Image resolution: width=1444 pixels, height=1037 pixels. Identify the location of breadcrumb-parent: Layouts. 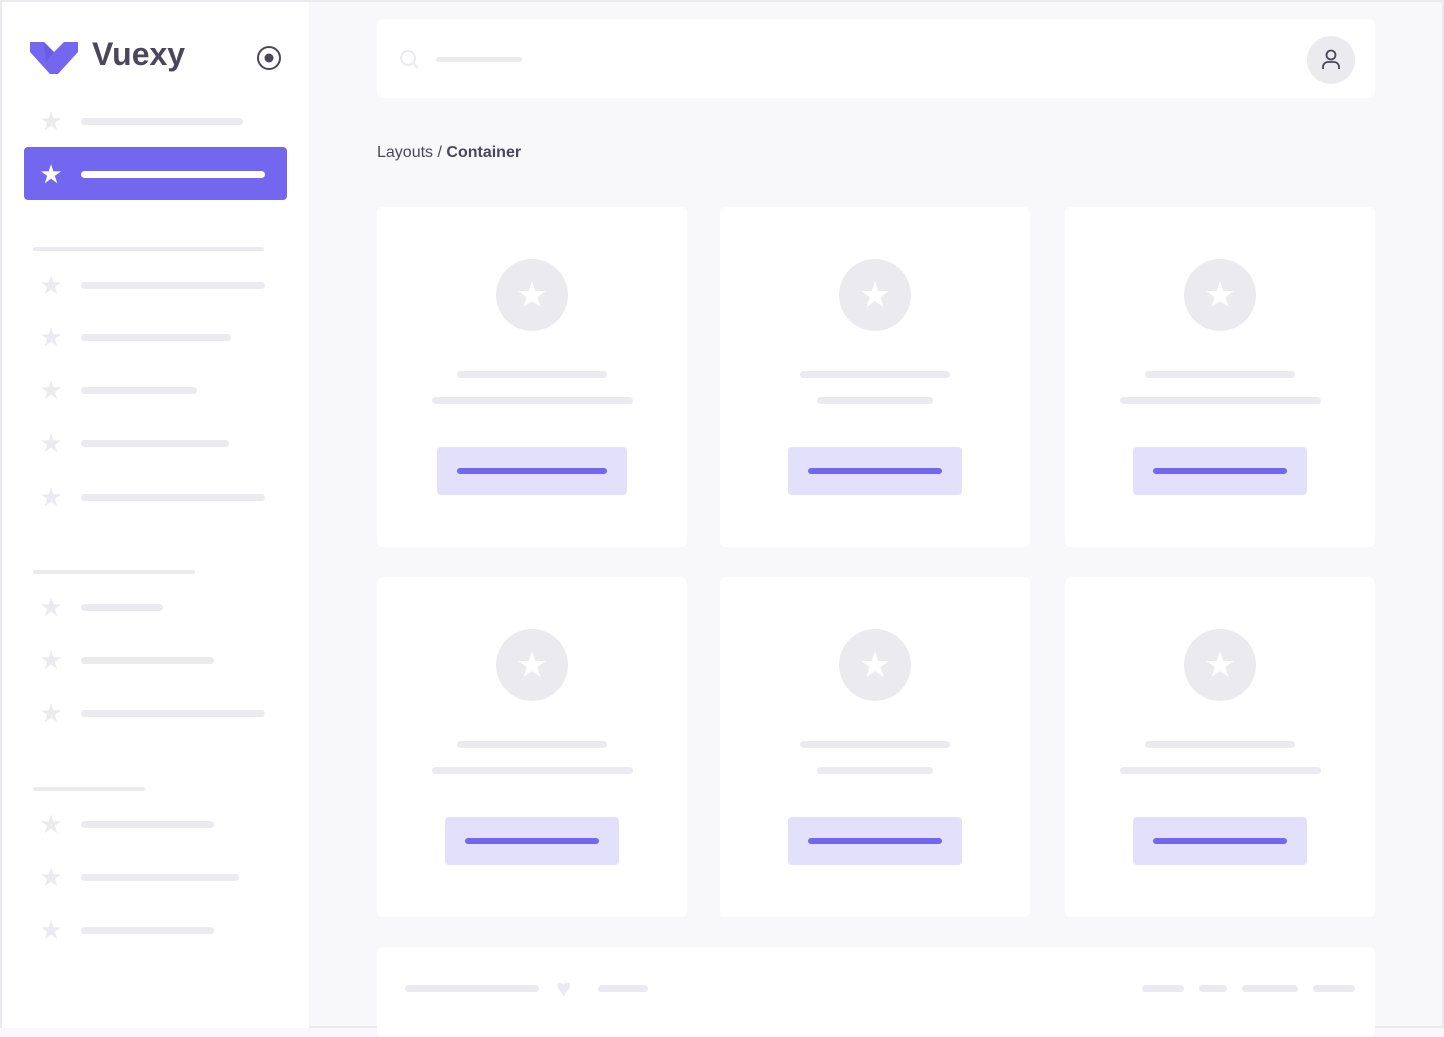
(405, 152).